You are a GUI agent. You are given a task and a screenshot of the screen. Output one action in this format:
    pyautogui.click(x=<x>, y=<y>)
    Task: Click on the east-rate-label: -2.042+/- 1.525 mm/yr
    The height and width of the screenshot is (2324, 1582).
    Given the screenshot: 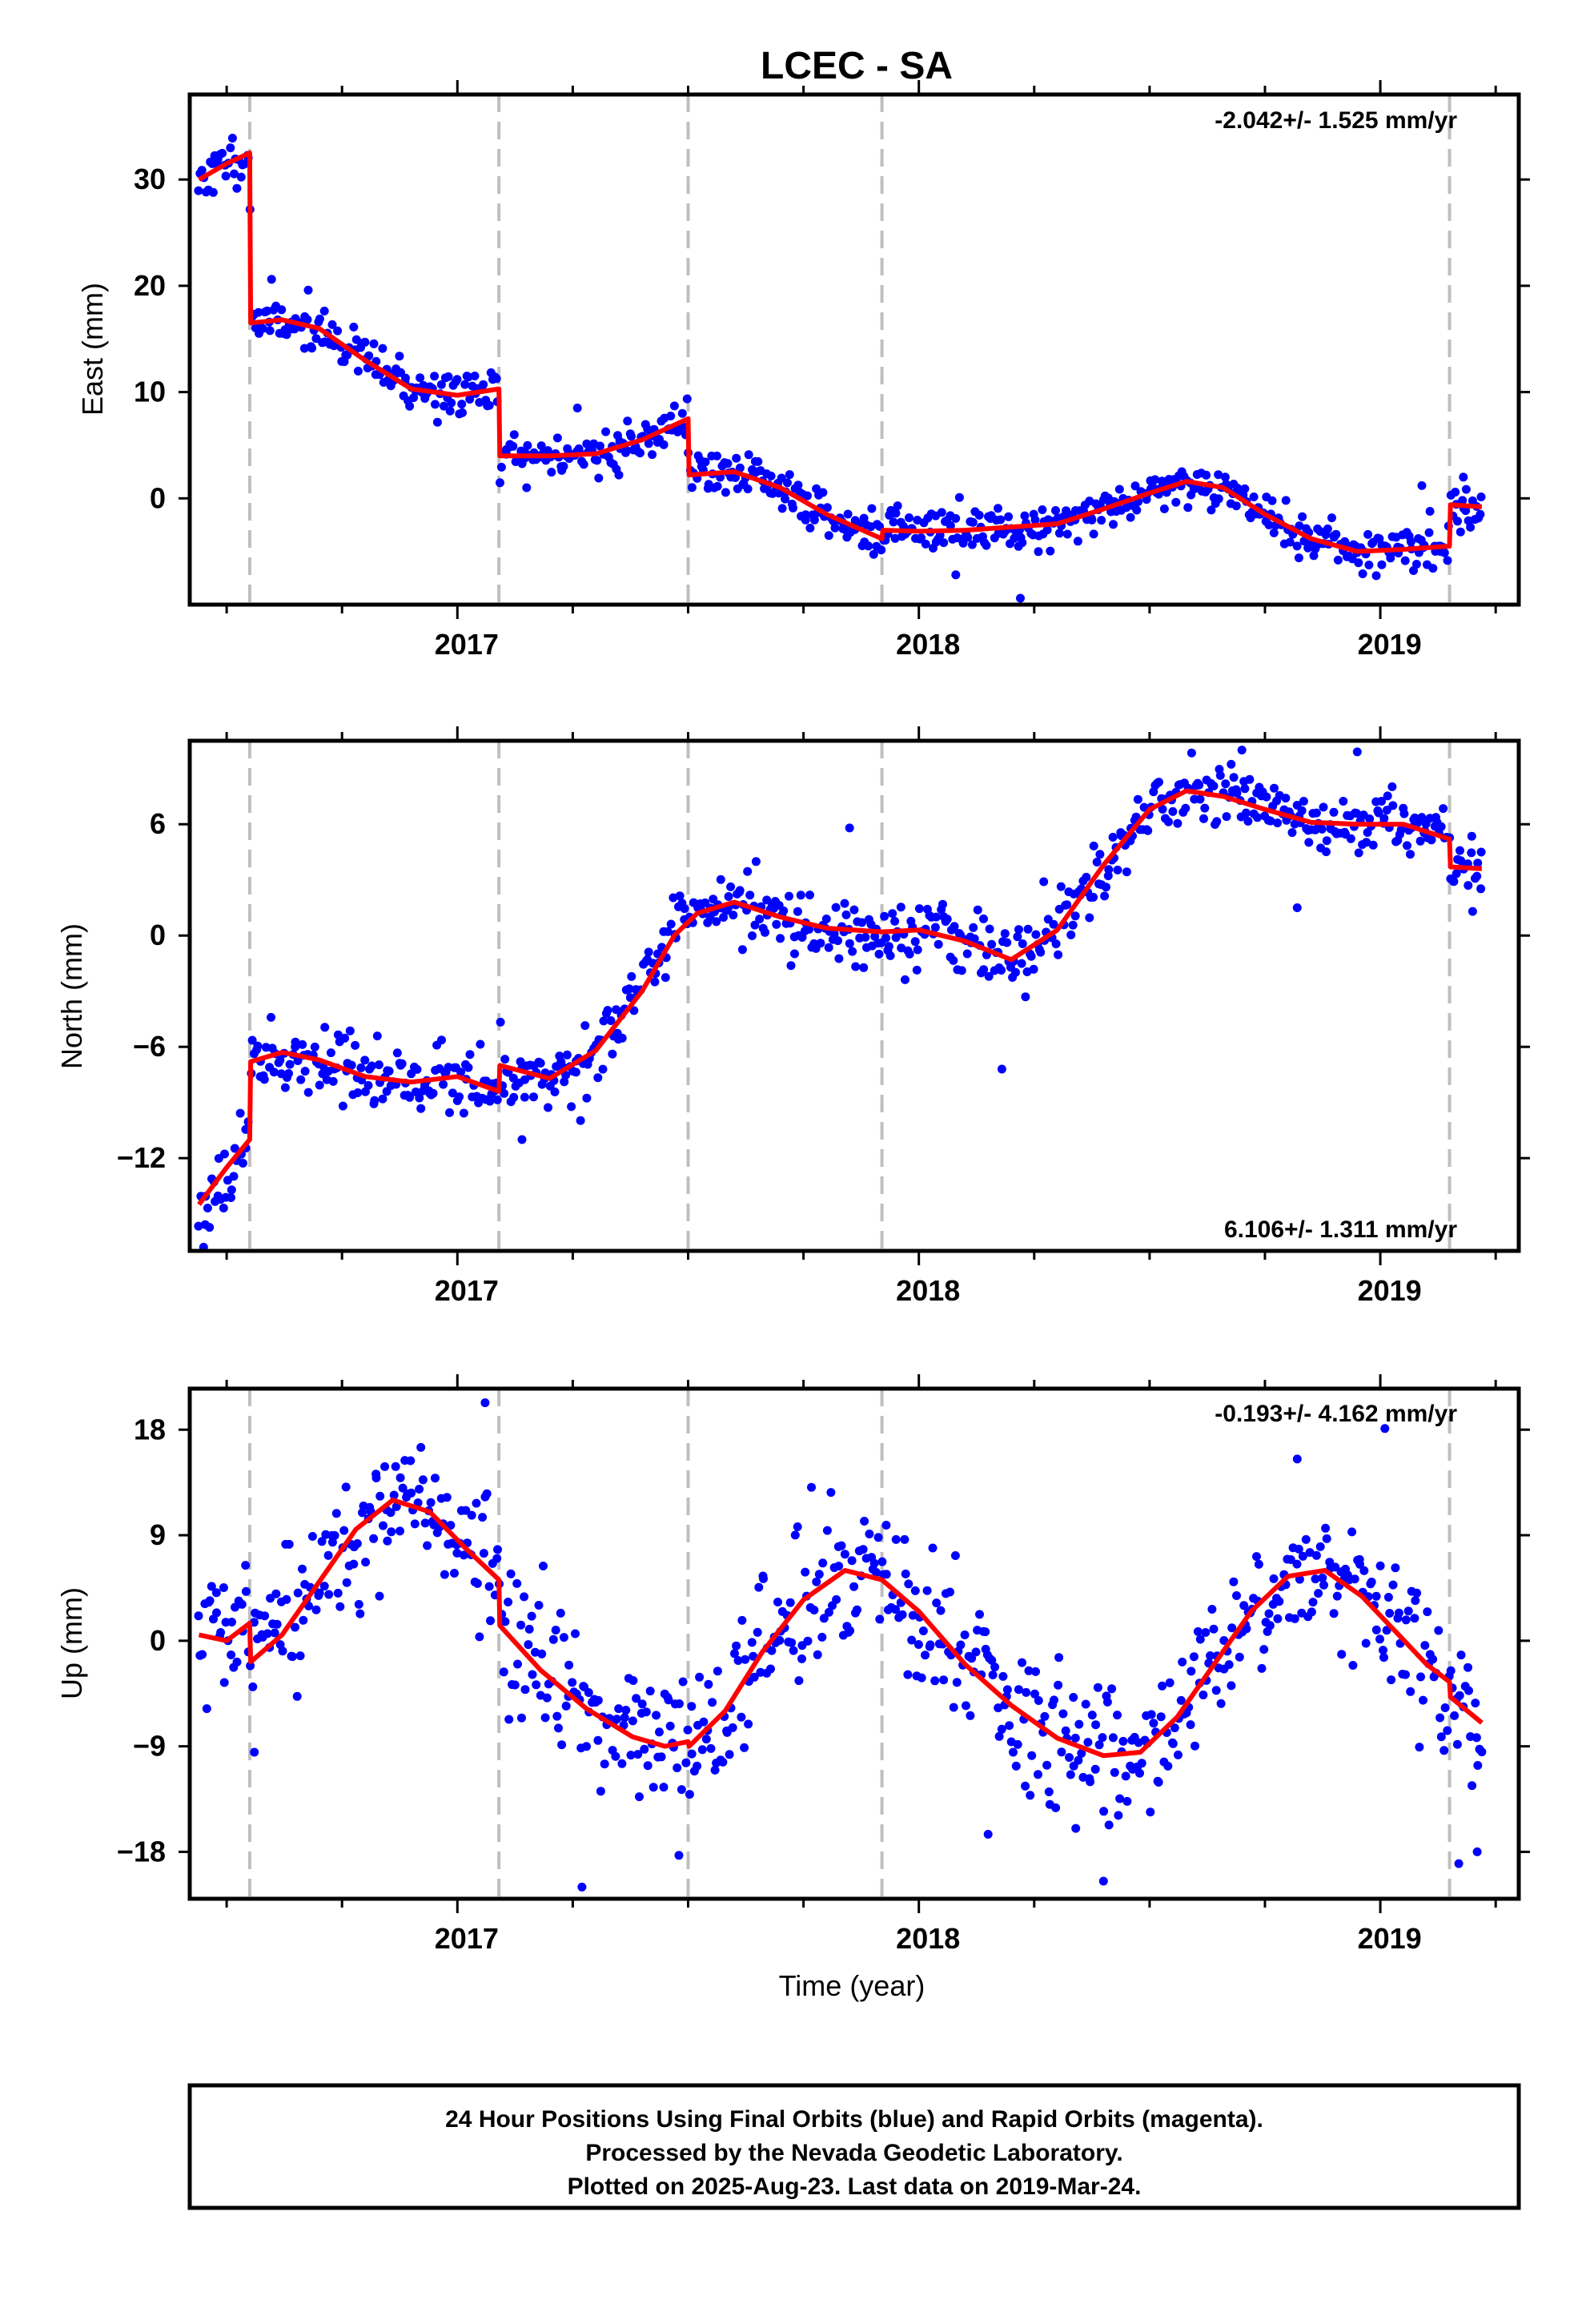 What is the action you would take?
    pyautogui.click(x=1336, y=121)
    